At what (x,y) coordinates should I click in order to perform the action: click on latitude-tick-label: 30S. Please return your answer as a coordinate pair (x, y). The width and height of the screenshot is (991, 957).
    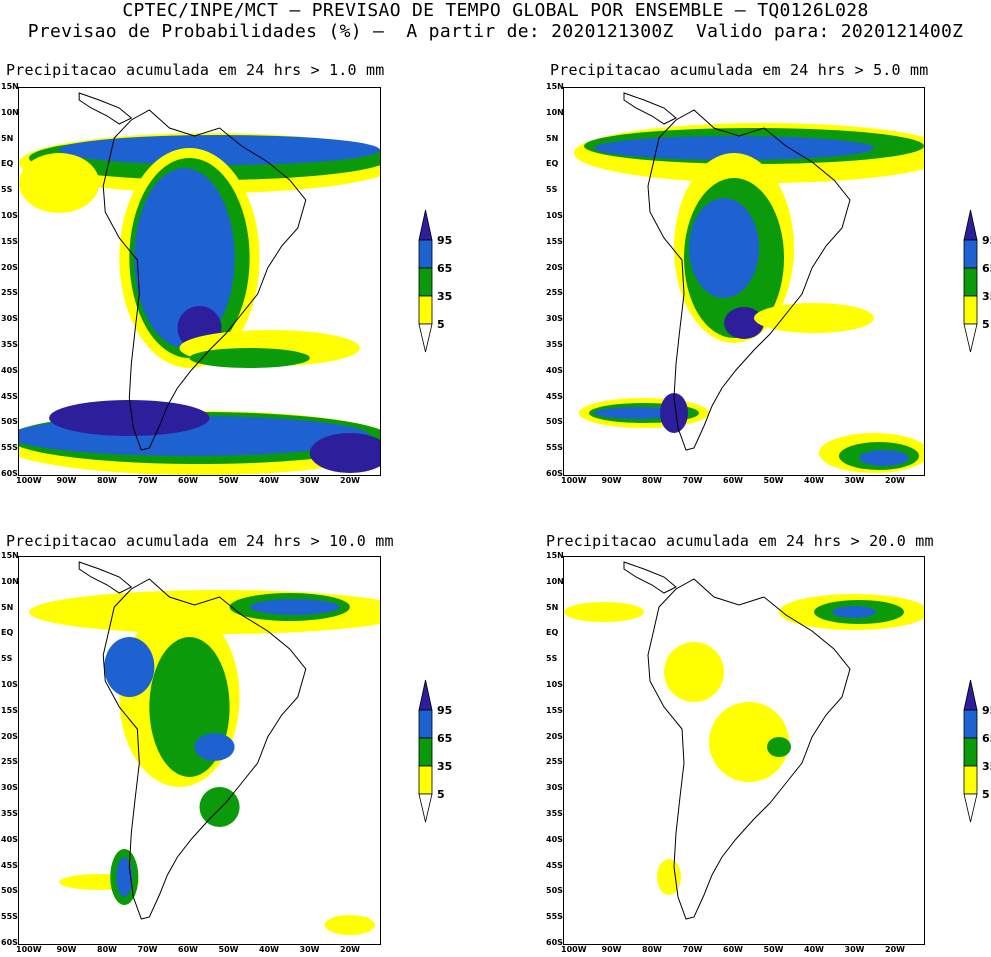
    Looking at the image, I should click on (554, 319).